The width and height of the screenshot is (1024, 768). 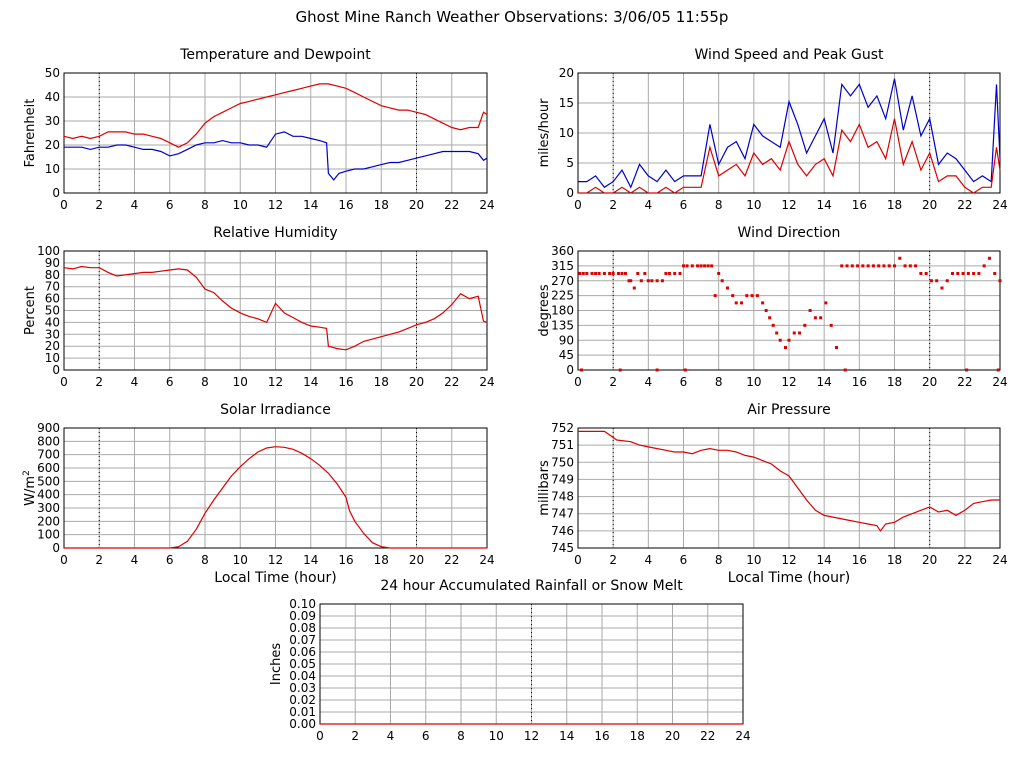 What do you see at coordinates (302, 688) in the screenshot?
I see `y-tick-label: 0.03` at bounding box center [302, 688].